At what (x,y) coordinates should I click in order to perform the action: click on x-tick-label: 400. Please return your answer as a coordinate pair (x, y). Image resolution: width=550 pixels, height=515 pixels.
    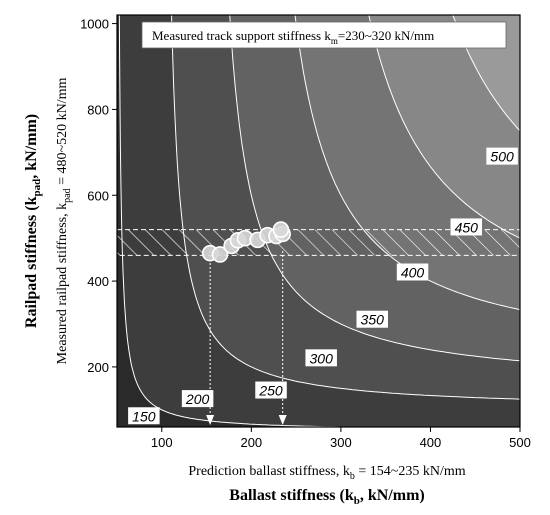
    Looking at the image, I should click on (431, 442).